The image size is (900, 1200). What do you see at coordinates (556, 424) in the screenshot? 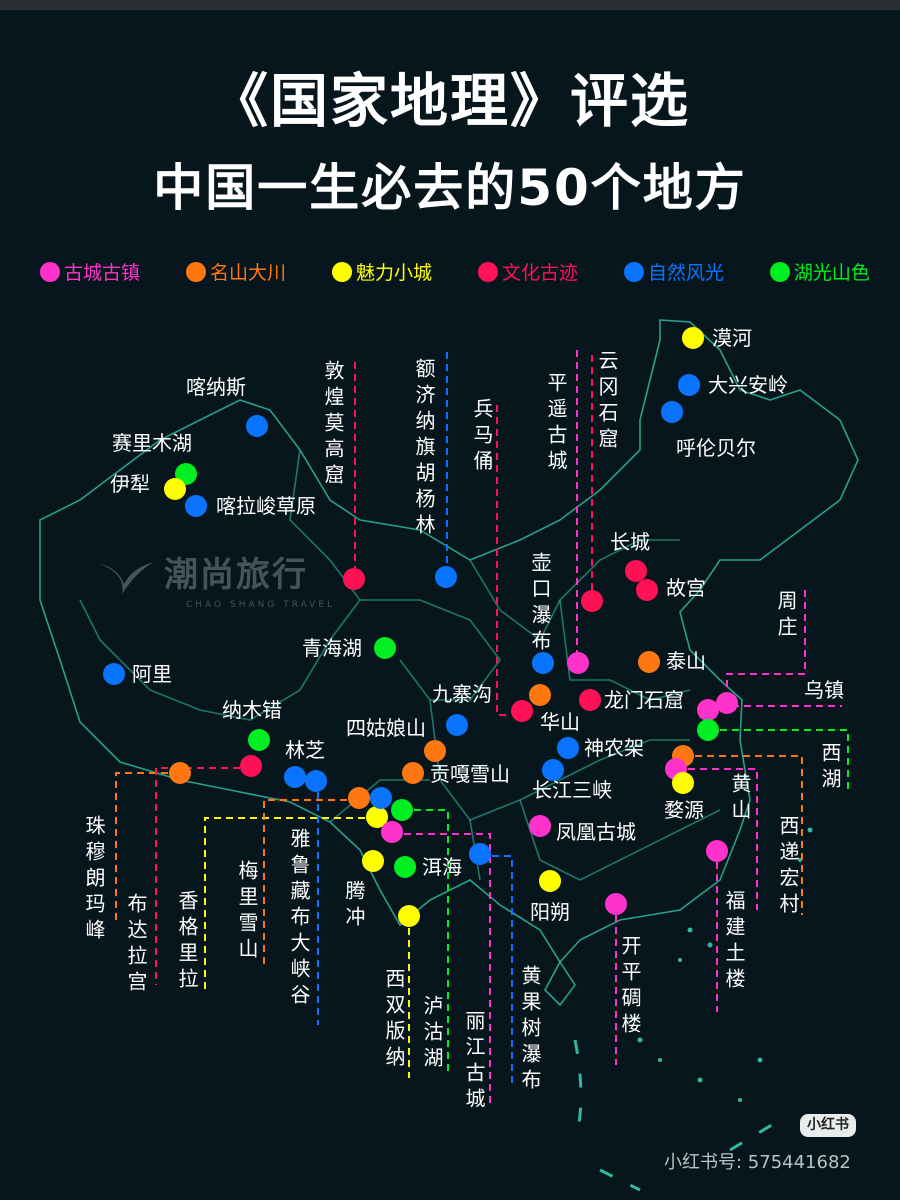
I see `place-label: 平遥古城` at bounding box center [556, 424].